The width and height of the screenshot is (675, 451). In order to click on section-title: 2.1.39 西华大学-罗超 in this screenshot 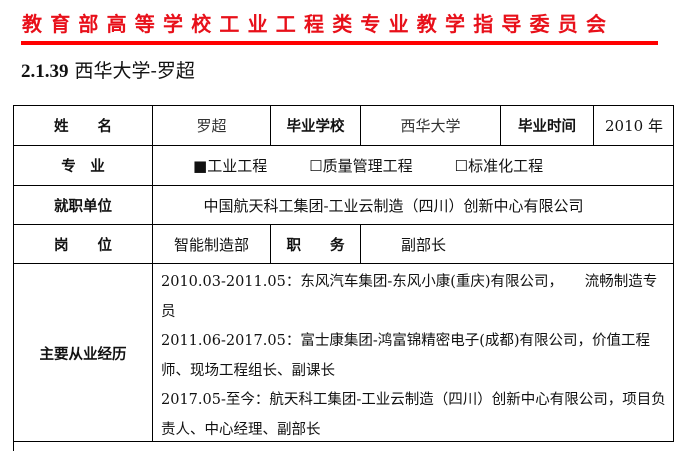, I will do `click(108, 69)`.